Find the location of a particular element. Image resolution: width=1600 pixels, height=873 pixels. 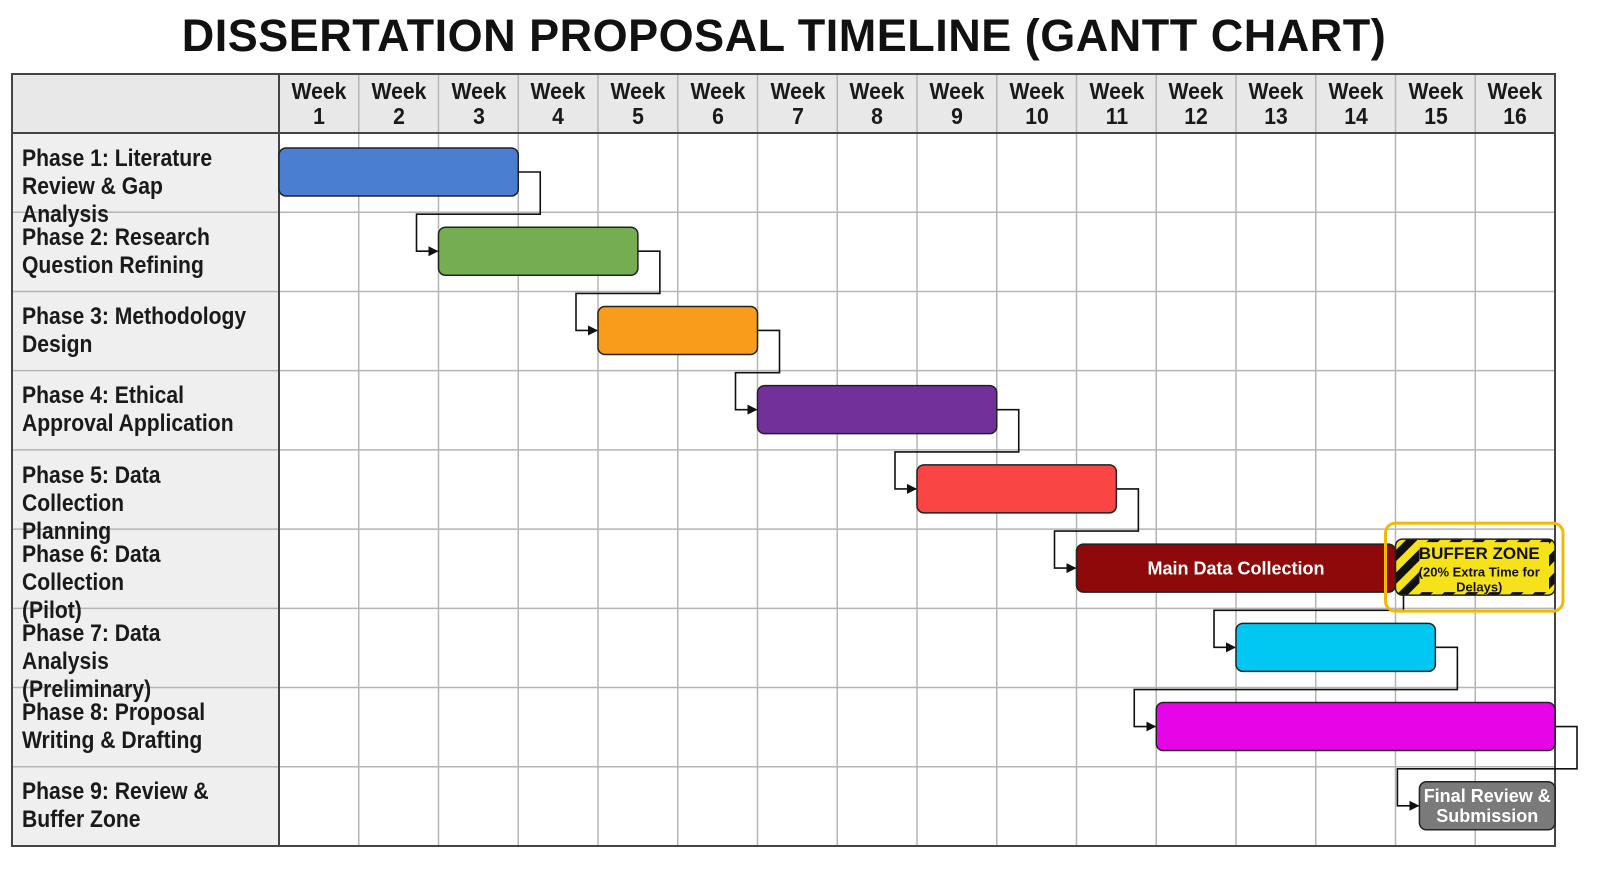

week-header: Week 13 is located at coordinates (1276, 104).